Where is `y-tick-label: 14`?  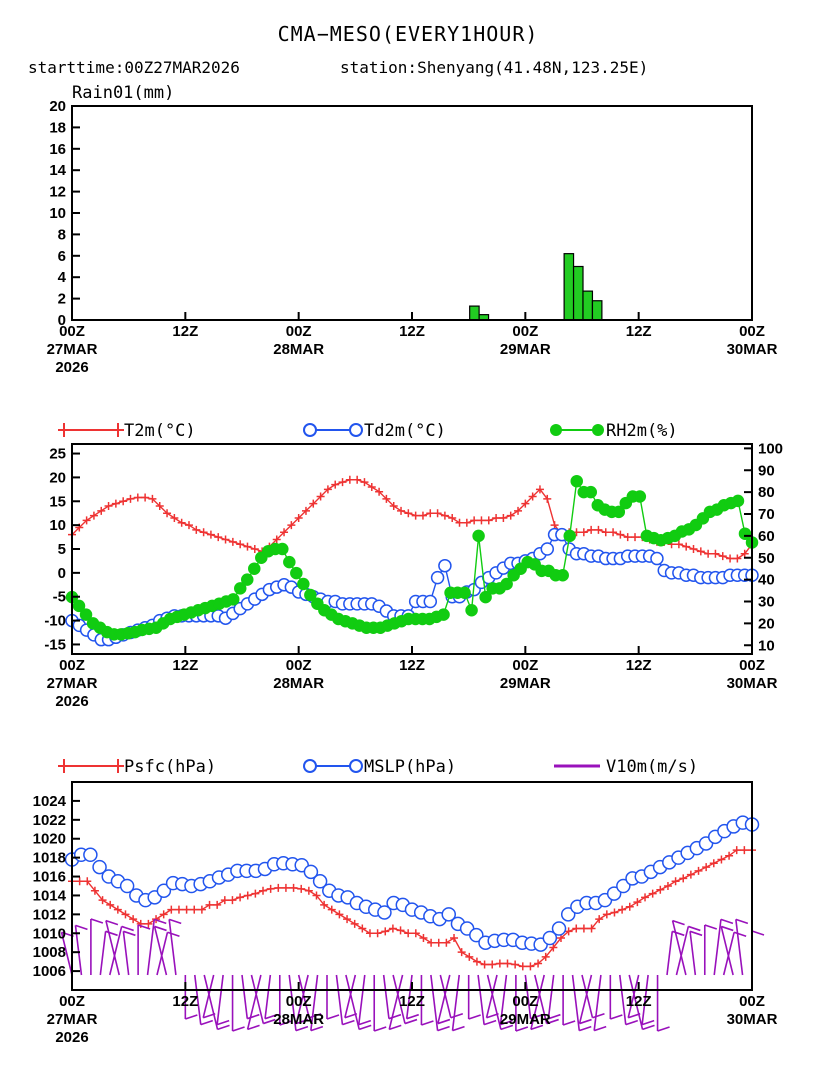
y-tick-label: 14 is located at coordinates (57, 170).